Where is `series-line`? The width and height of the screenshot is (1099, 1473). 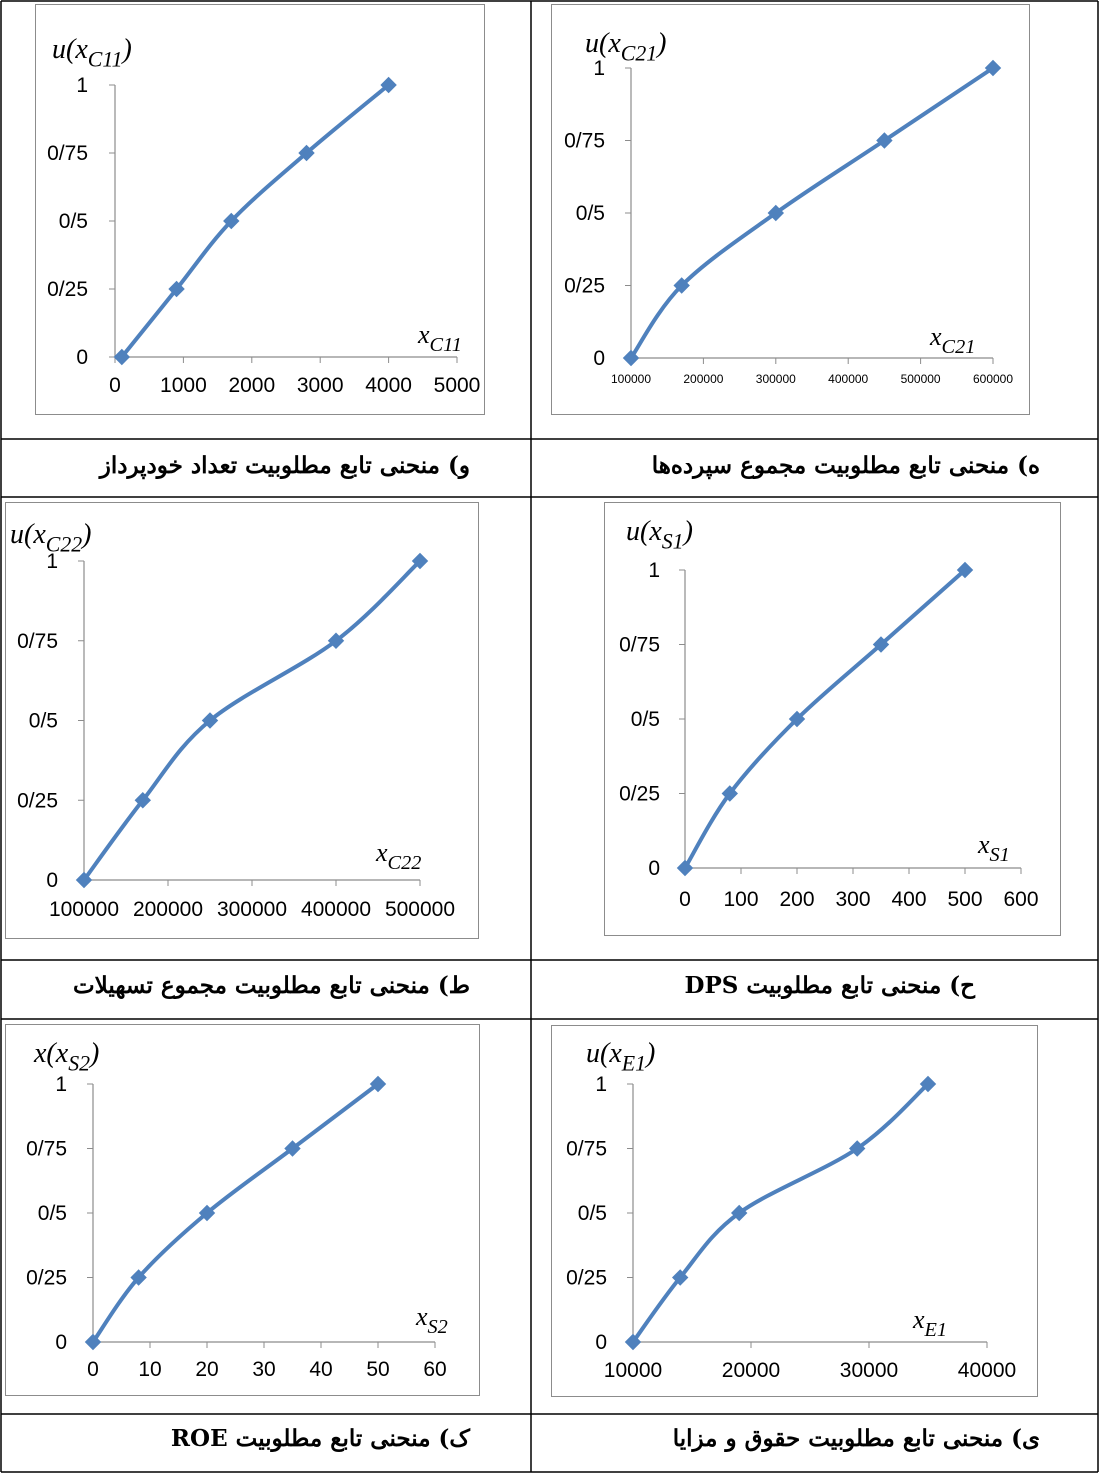 series-line is located at coordinates (780, 1213).